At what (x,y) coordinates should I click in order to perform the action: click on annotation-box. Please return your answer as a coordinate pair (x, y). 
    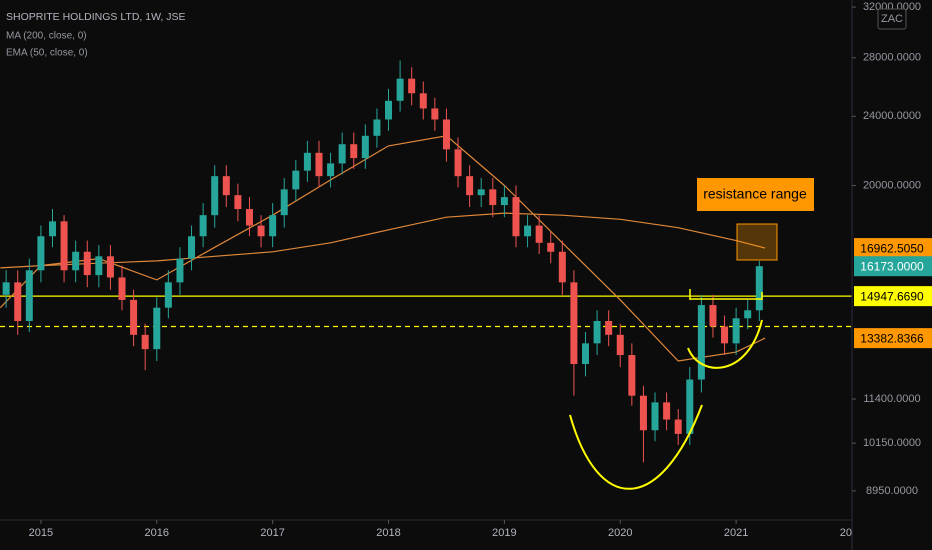
    Looking at the image, I should click on (755, 194).